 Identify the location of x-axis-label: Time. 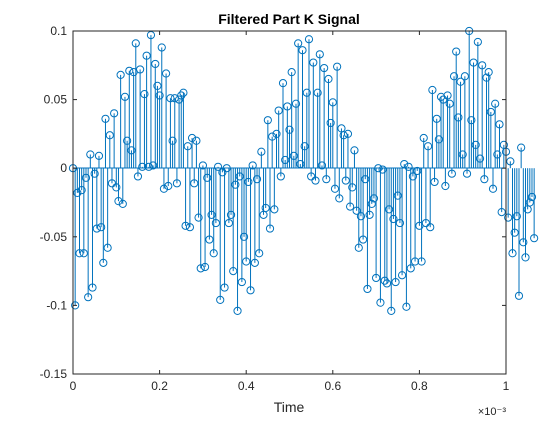
(289, 407).